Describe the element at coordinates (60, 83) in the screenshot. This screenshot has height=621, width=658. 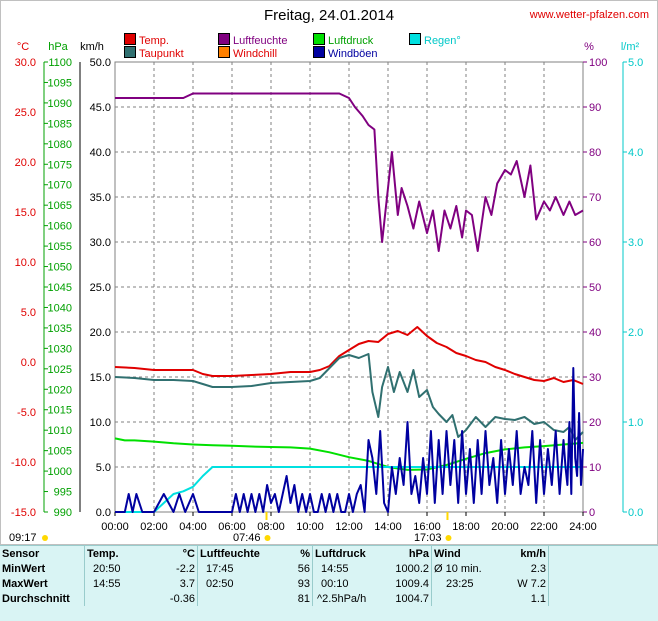
I see `pressure-tick-label: 1095` at that location.